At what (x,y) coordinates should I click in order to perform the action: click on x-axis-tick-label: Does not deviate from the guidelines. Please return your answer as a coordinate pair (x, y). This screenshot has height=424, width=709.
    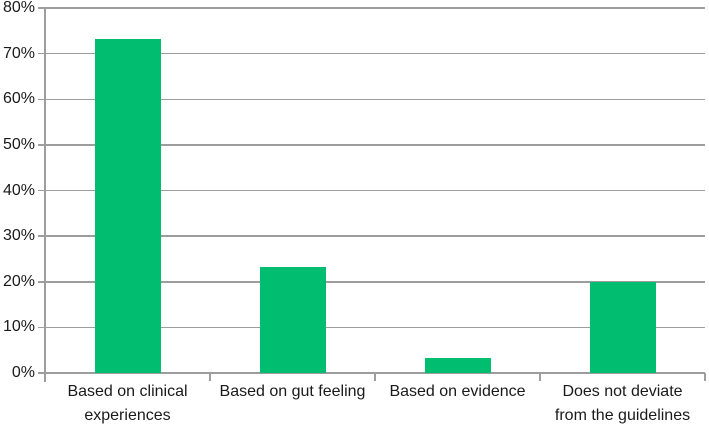
    Looking at the image, I should click on (622, 403).